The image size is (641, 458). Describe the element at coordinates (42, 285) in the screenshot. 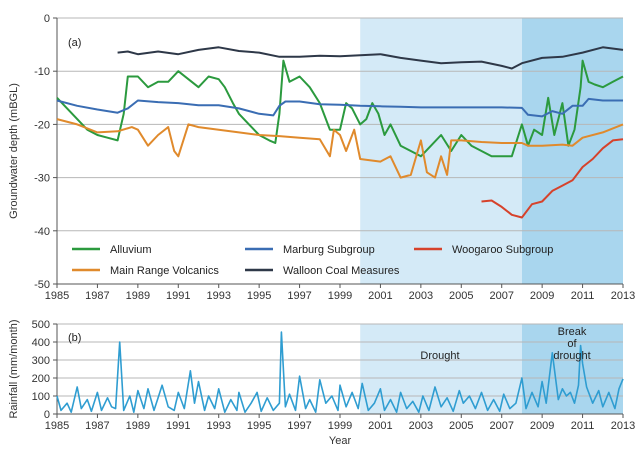

I see `y-tick-label: -50` at that location.